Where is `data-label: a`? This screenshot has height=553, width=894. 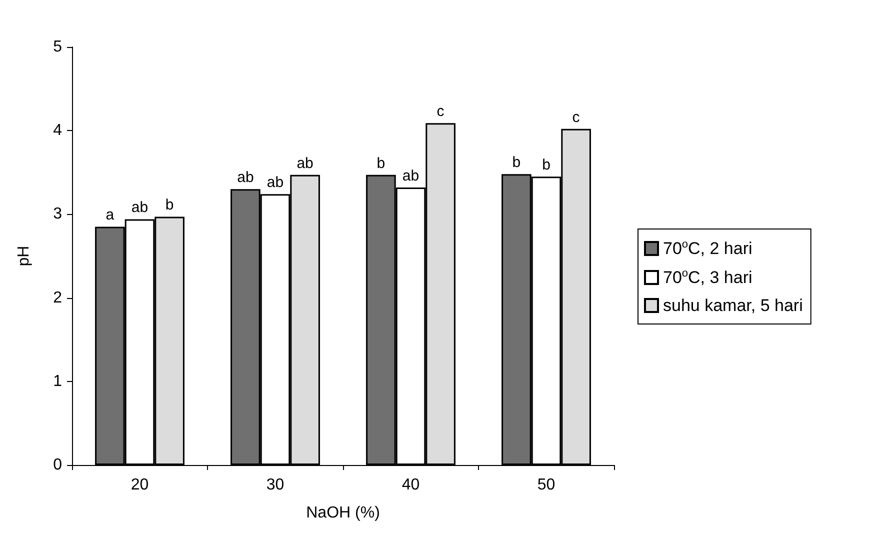 data-label: a is located at coordinates (110, 215).